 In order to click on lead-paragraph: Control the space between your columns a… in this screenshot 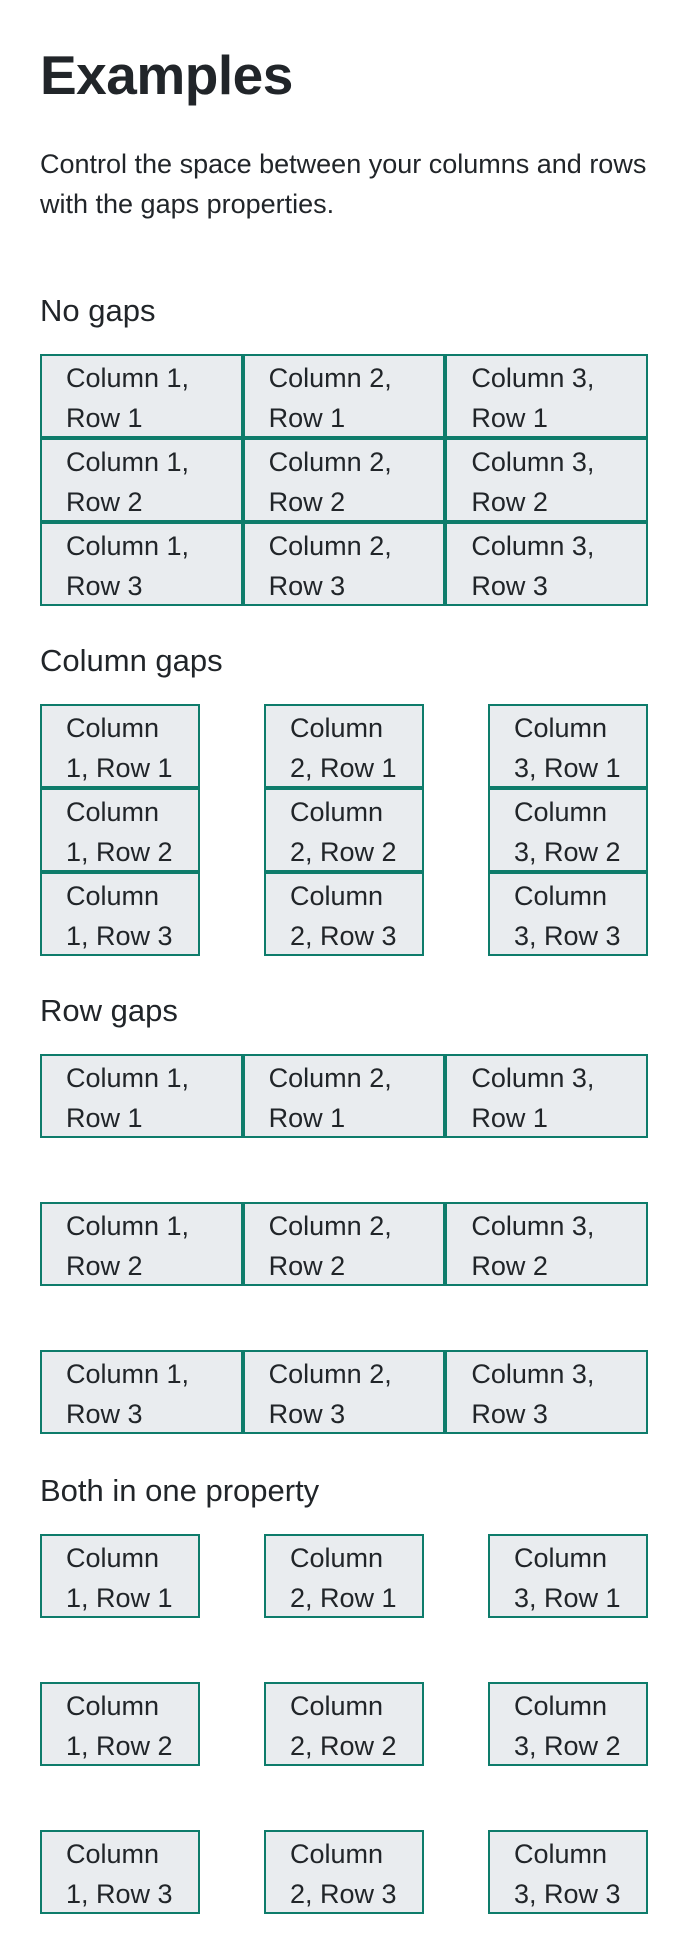, I will do `click(343, 184)`.